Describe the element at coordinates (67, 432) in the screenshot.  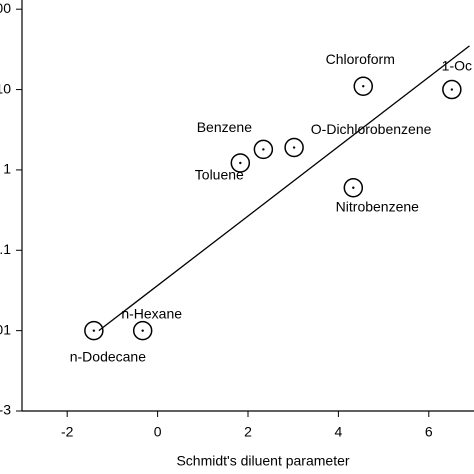
I see `x-tick-label: -2` at that location.